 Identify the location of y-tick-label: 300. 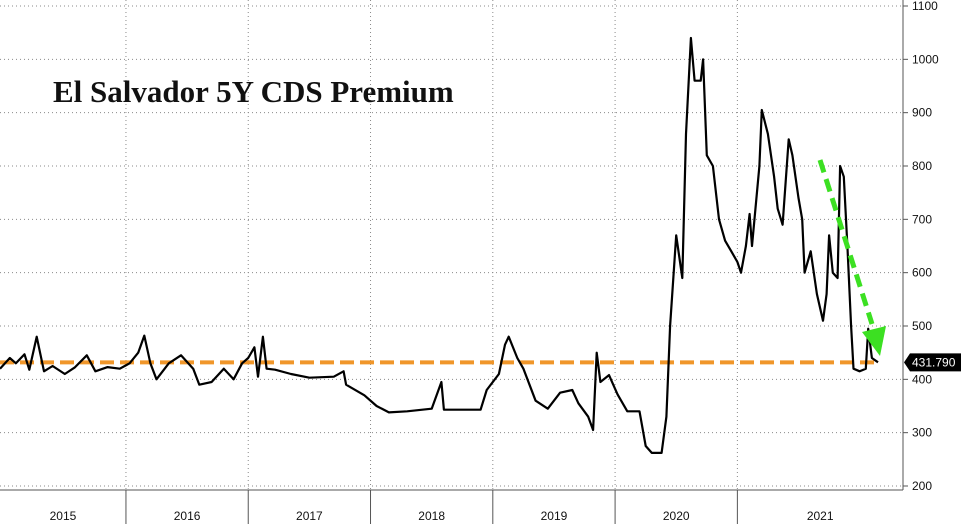
(922, 433).